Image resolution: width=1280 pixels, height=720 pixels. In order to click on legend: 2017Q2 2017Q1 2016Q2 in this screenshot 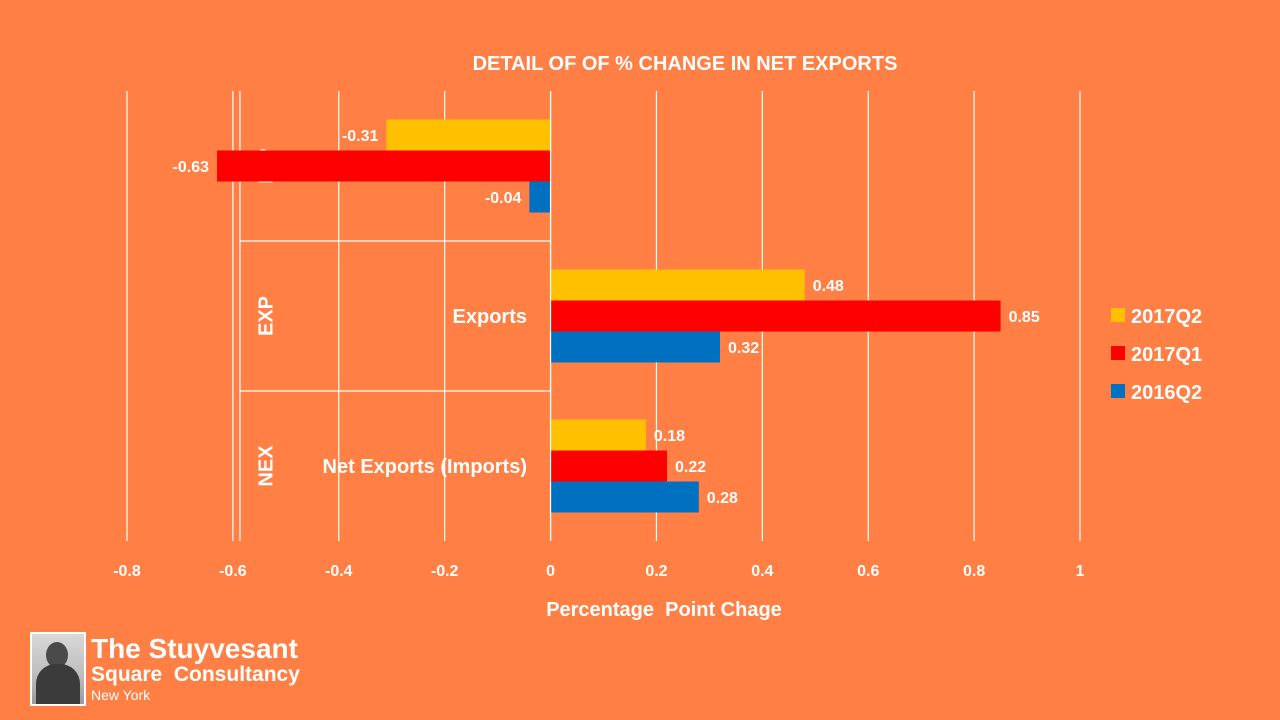, I will do `click(1156, 355)`.